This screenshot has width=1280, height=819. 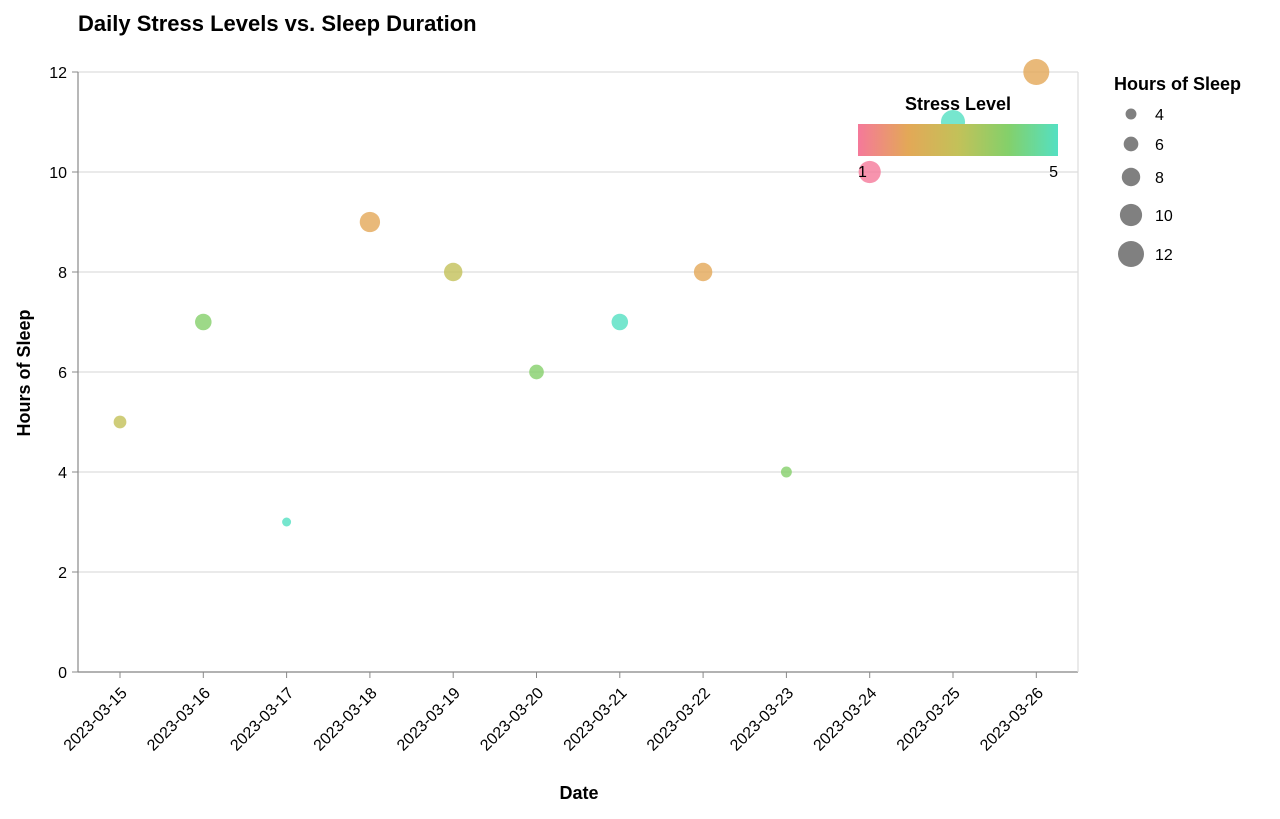 What do you see at coordinates (846, 720) in the screenshot?
I see `x-tick-label: 2023-03-24` at bounding box center [846, 720].